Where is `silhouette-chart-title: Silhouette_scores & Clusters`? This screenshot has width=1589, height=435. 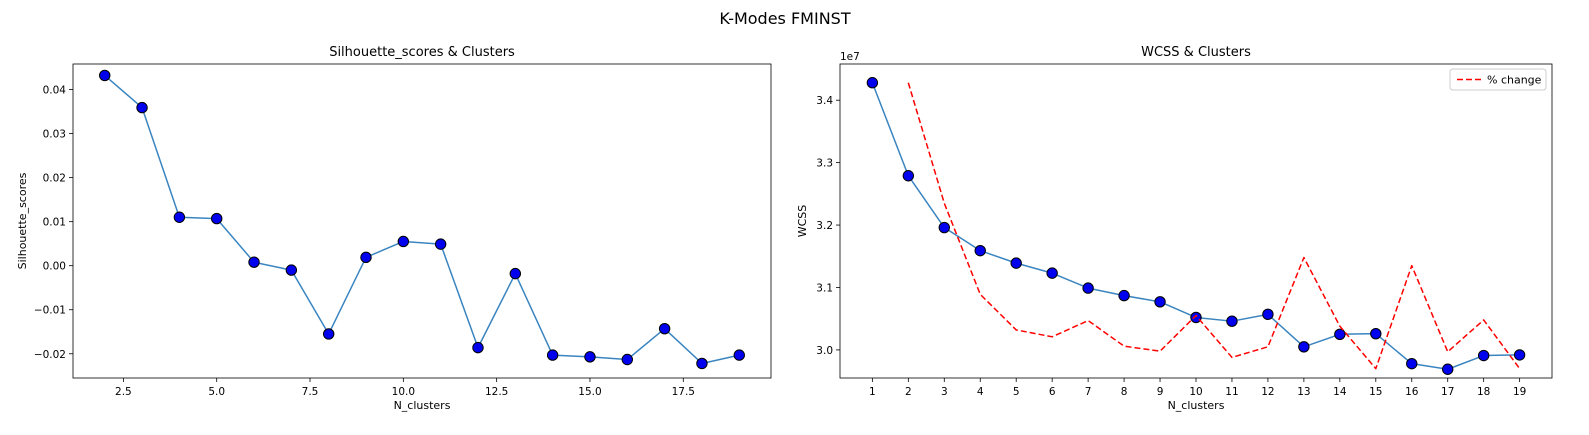 silhouette-chart-title: Silhouette_scores & Clusters is located at coordinates (422, 52).